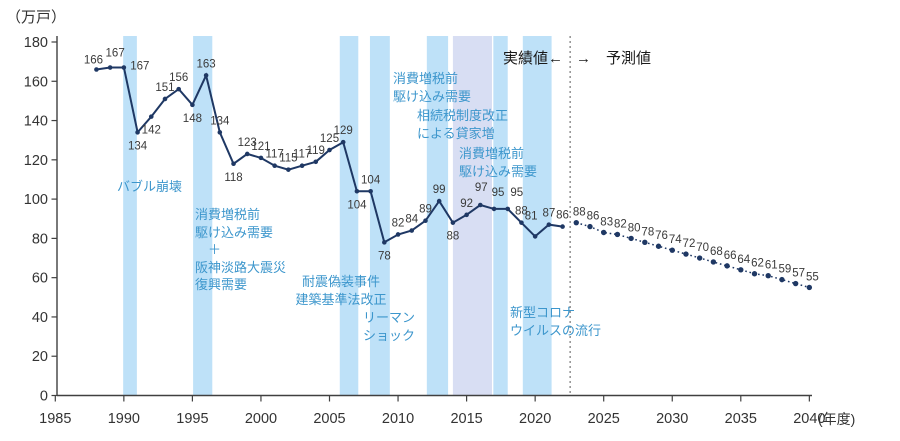 This screenshot has width=900, height=441. Describe the element at coordinates (398, 419) in the screenshot. I see `x-tick-label: 2010` at that location.